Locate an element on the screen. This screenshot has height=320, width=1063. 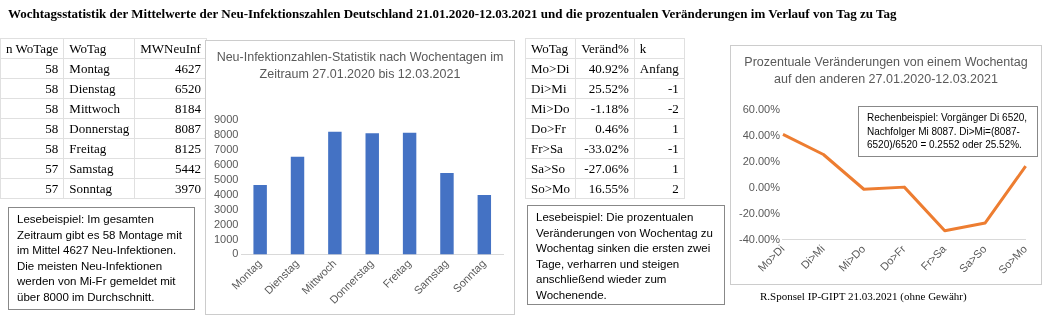
chart-title: Neu-Infektionzahlen-Statistik nach Wochentagen im Zeitraum 27.01.2020 bis 12.03.2021 is located at coordinates (360, 66).